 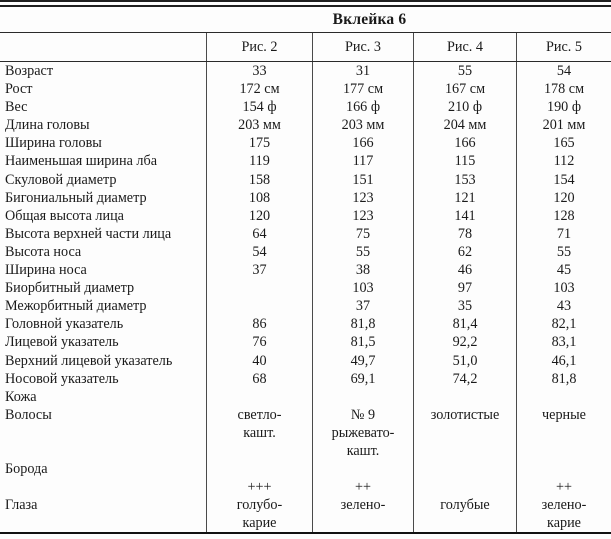 I want to click on top-double-rule, so click(x=305, y=3).